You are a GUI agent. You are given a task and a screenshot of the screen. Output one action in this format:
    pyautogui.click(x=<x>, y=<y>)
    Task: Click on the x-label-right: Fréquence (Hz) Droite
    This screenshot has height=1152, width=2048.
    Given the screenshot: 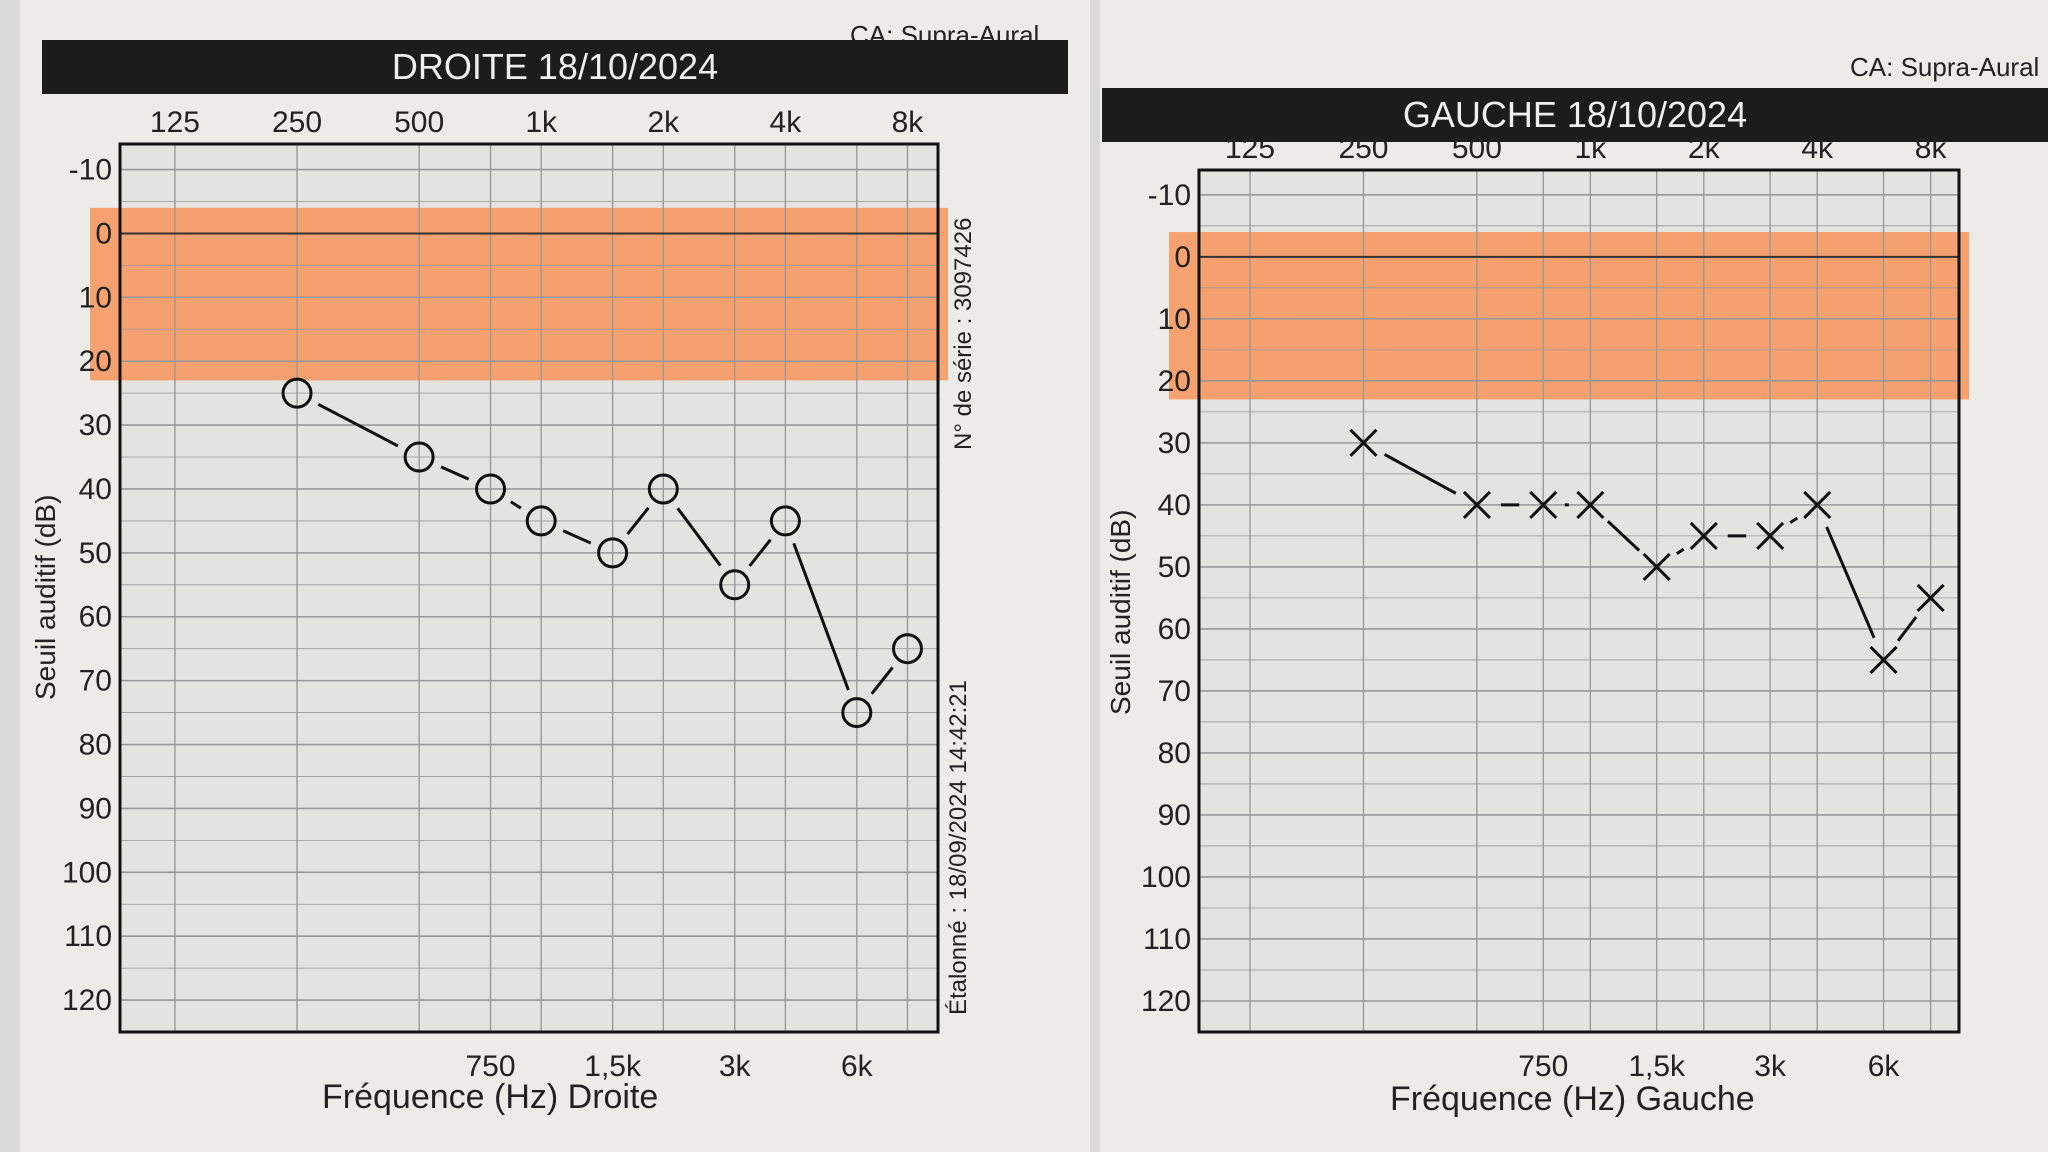 What is the action you would take?
    pyautogui.click(x=490, y=1097)
    